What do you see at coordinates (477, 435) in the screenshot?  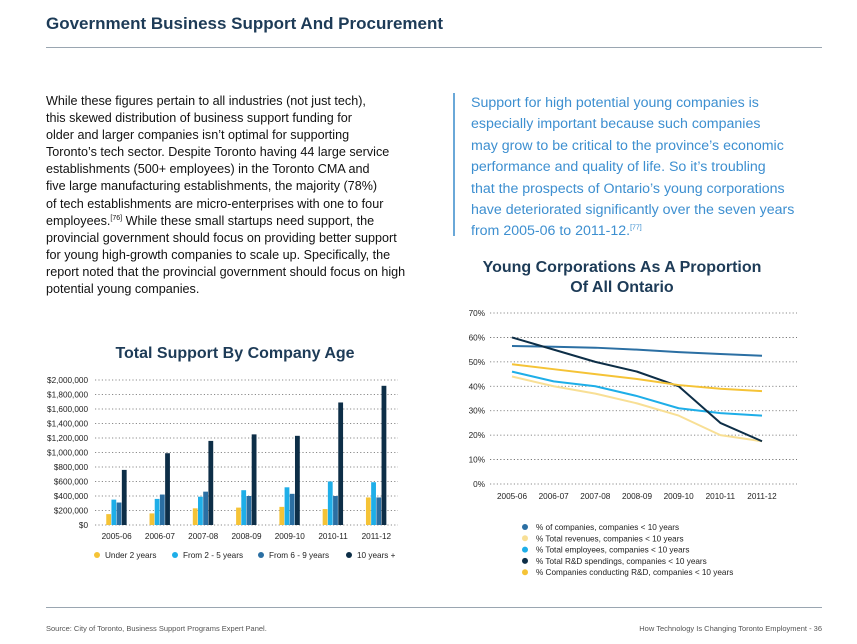 I see `line-y-tick-label: 20%` at bounding box center [477, 435].